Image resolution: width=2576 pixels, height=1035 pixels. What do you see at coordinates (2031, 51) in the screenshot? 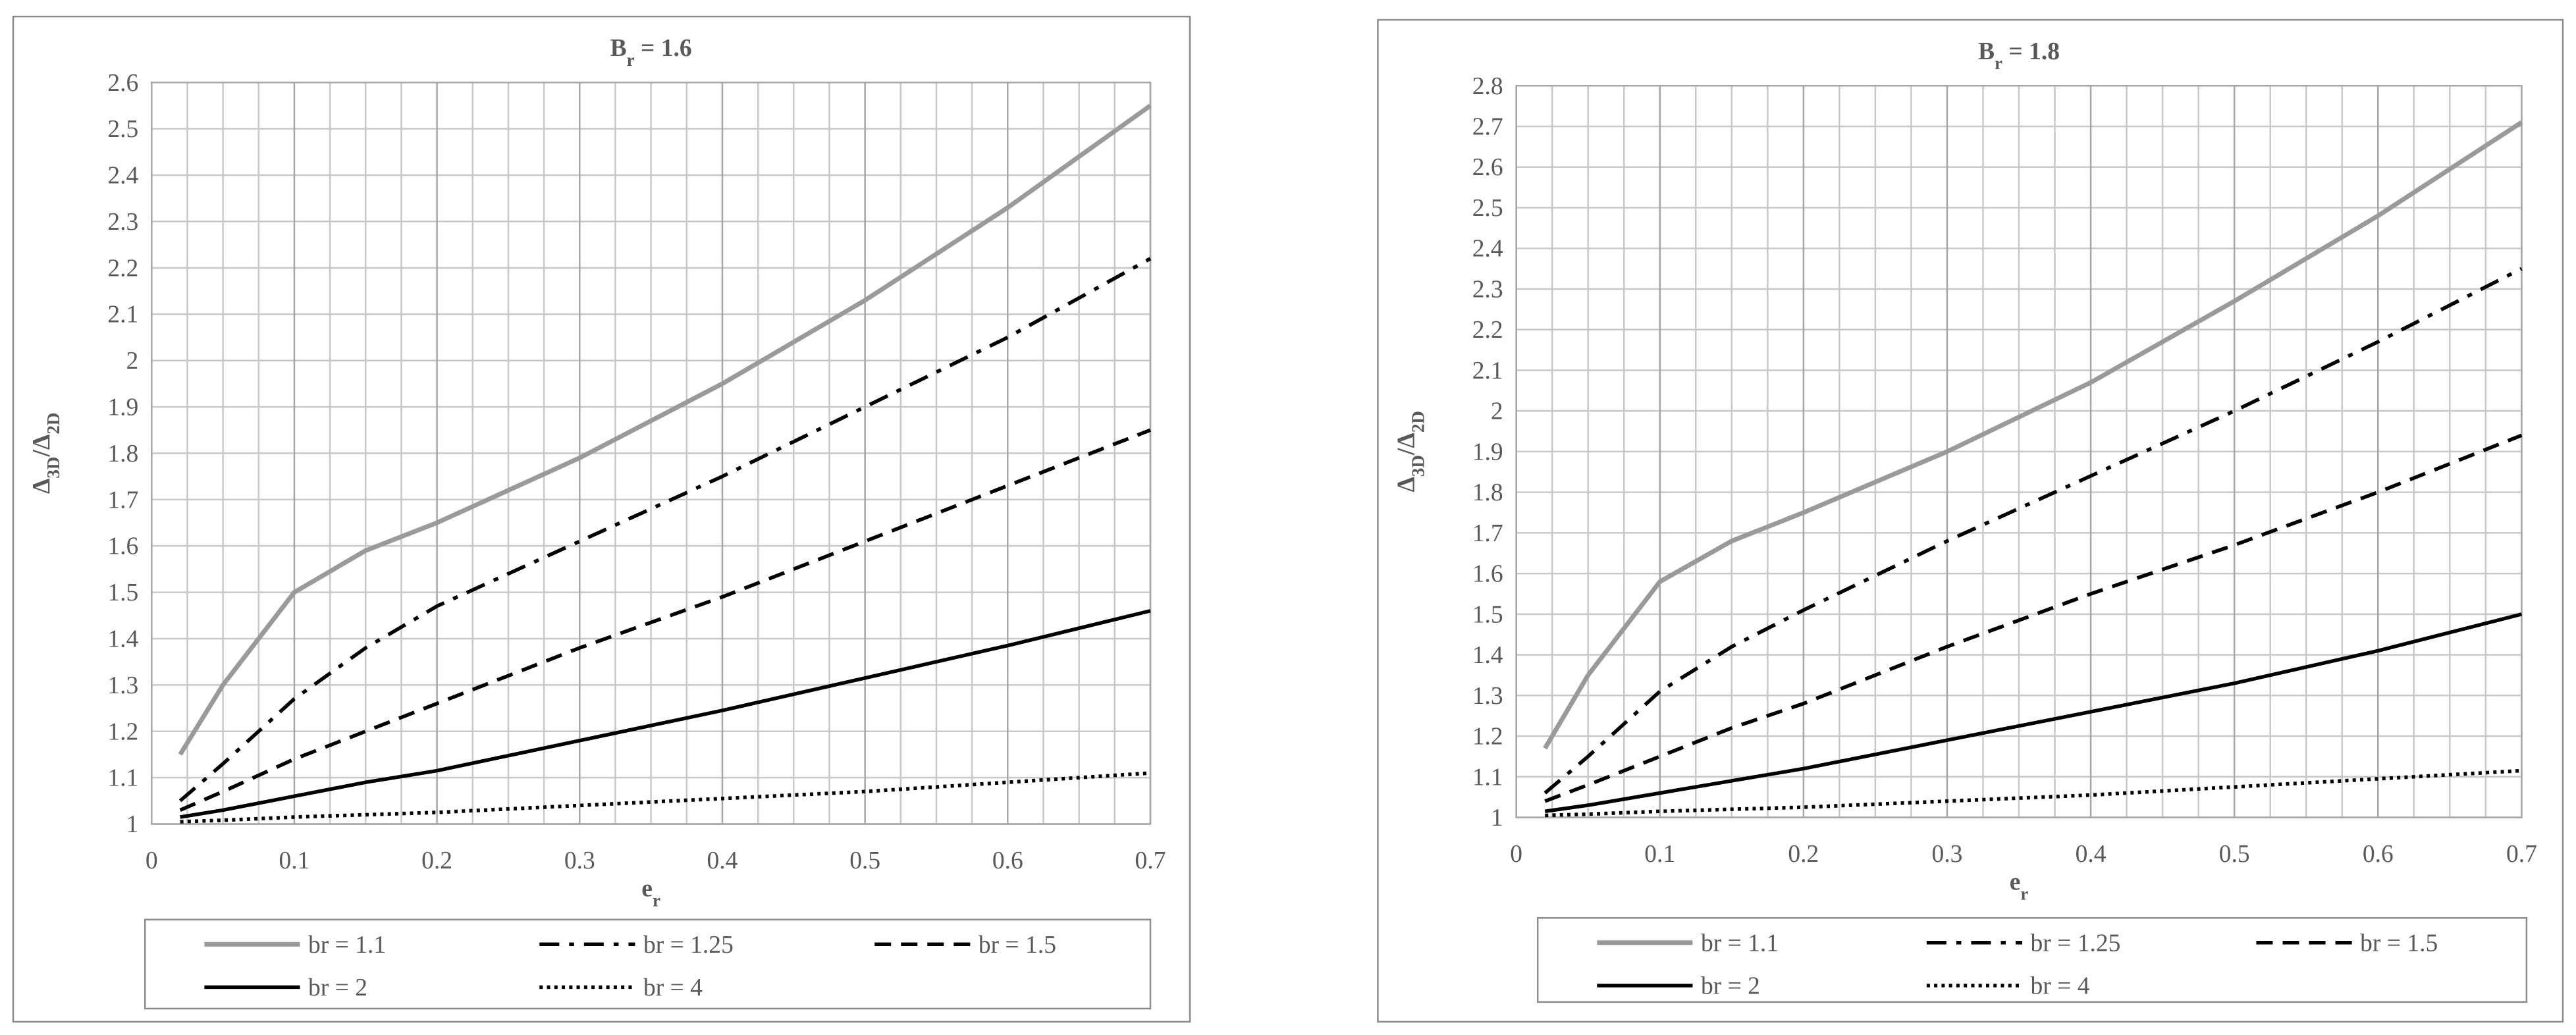
I see `chart-title-part: = 1.8` at bounding box center [2031, 51].